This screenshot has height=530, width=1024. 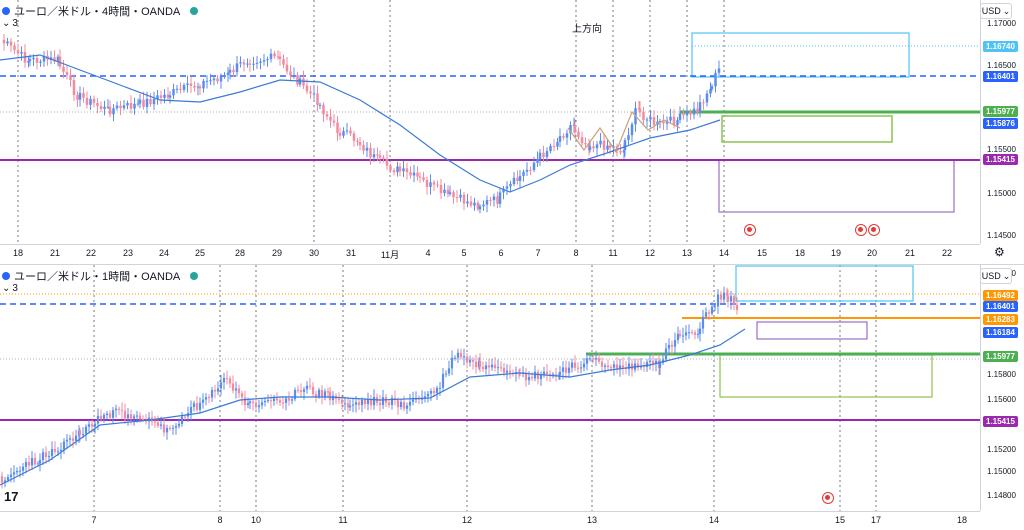 What do you see at coordinates (876, 520) in the screenshot?
I see `bottom-x-tick: 17` at bounding box center [876, 520].